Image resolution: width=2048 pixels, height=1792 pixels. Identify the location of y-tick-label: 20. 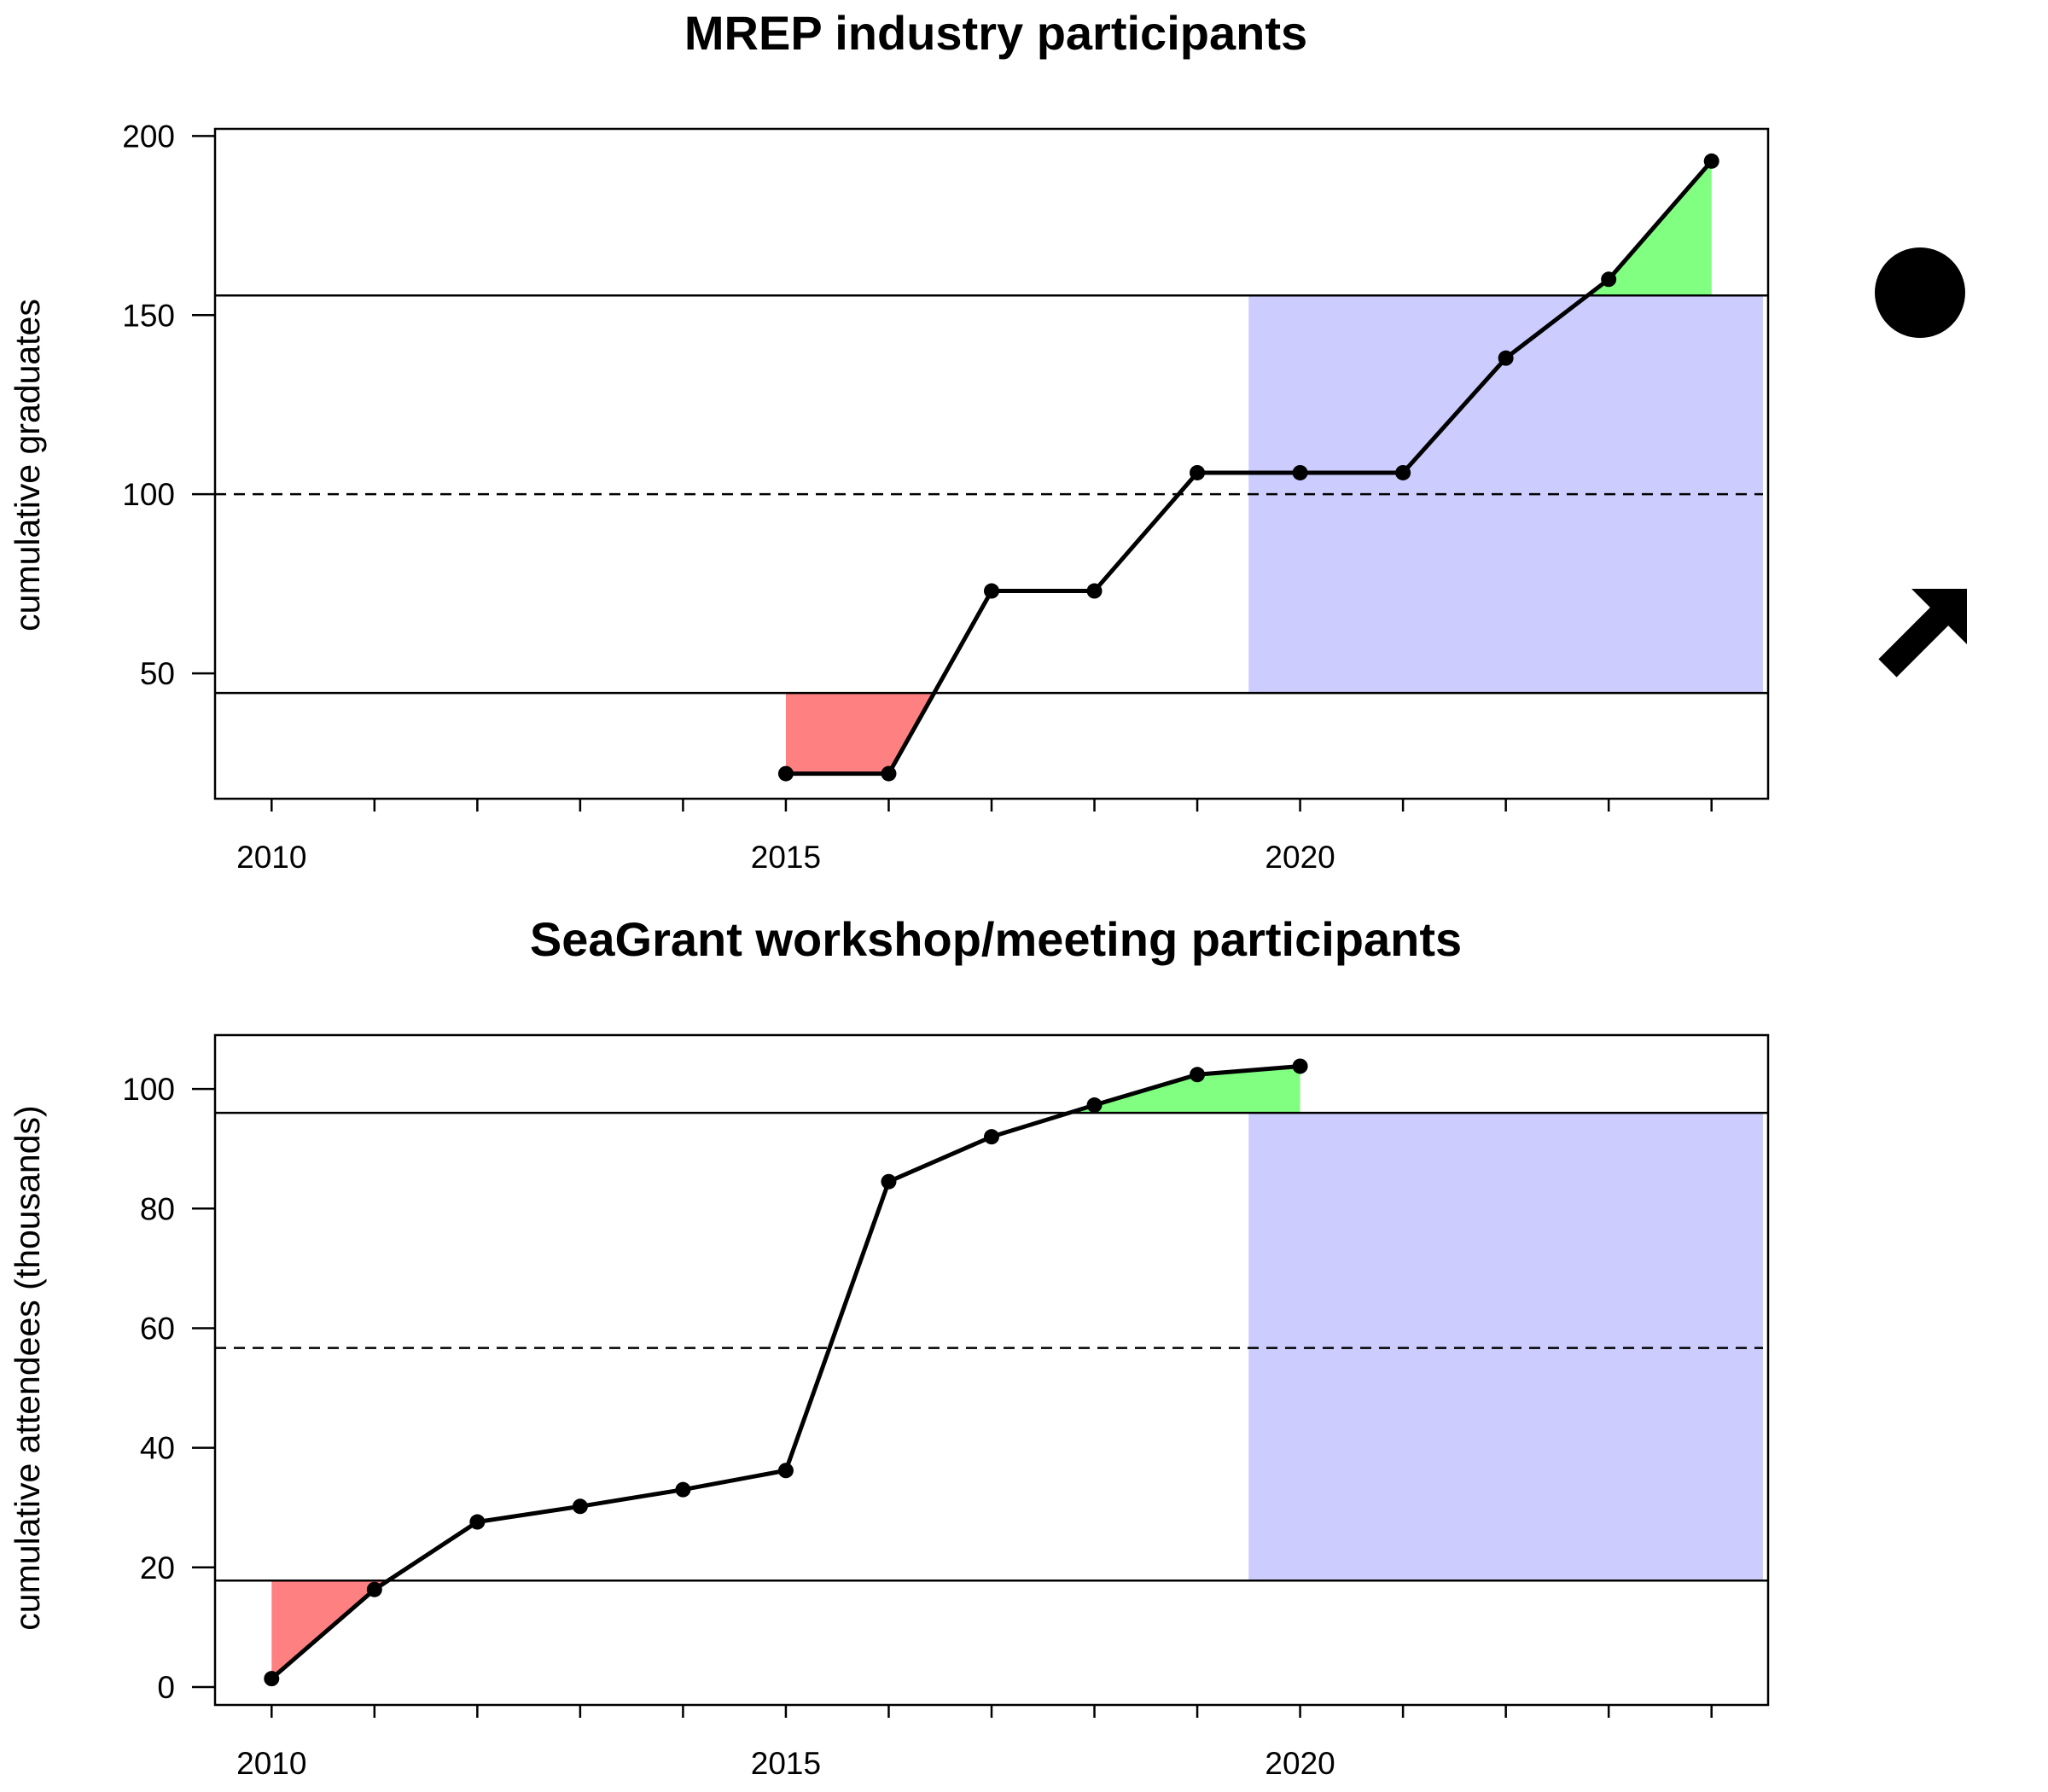
(157, 1568).